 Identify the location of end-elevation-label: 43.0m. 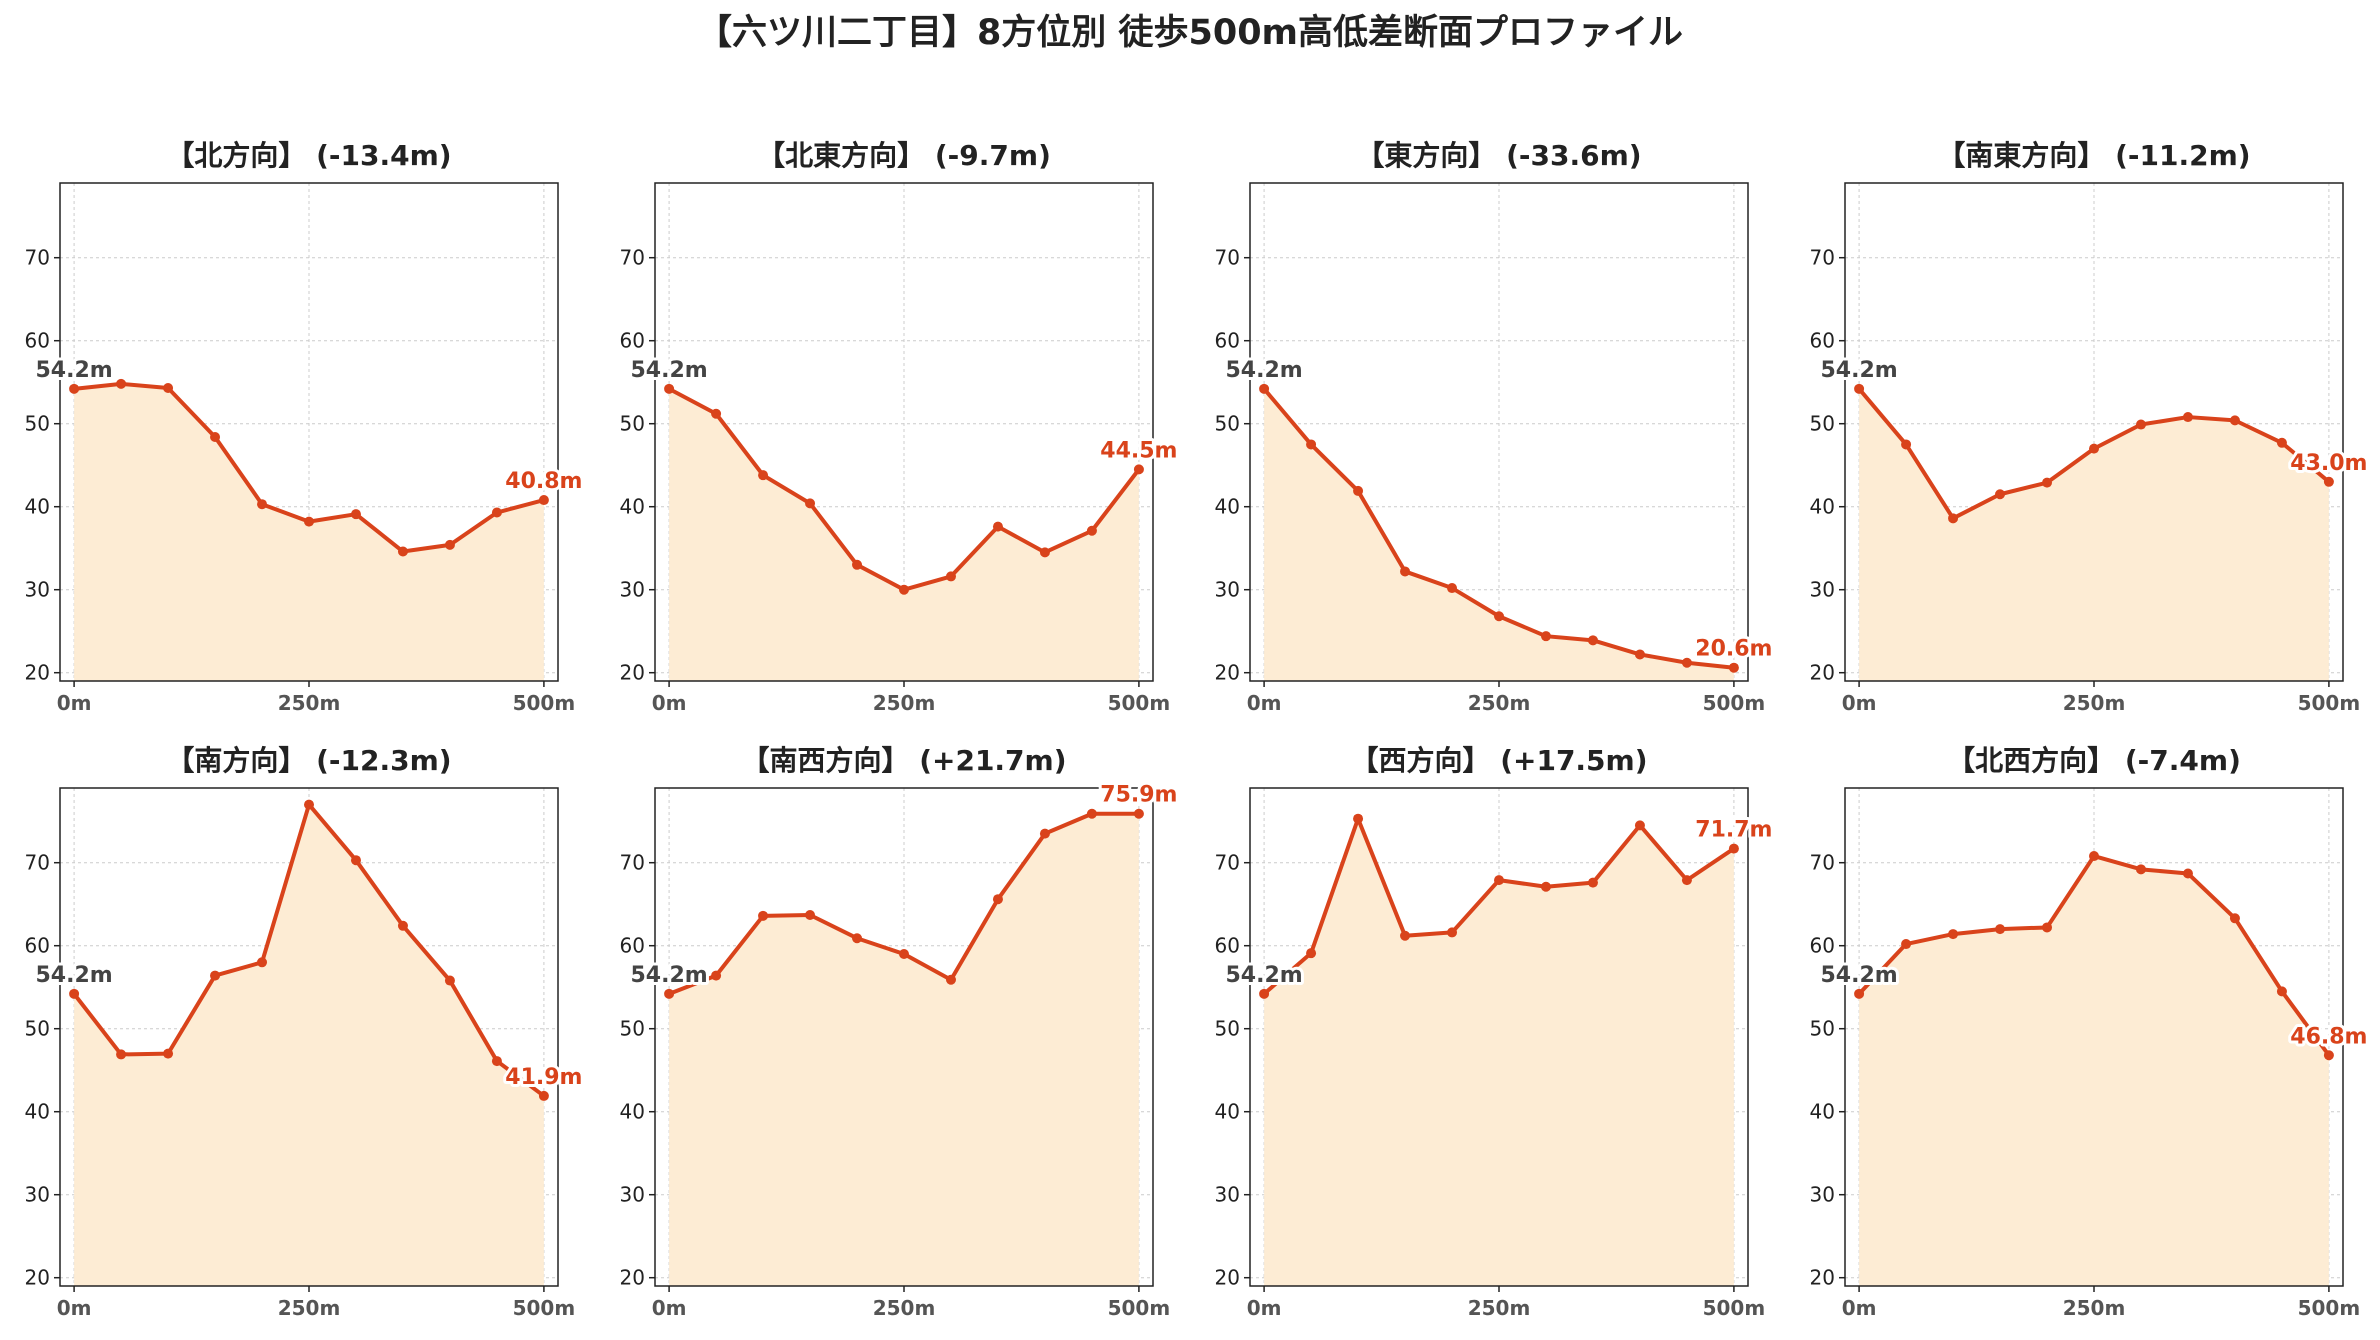
(2328, 463).